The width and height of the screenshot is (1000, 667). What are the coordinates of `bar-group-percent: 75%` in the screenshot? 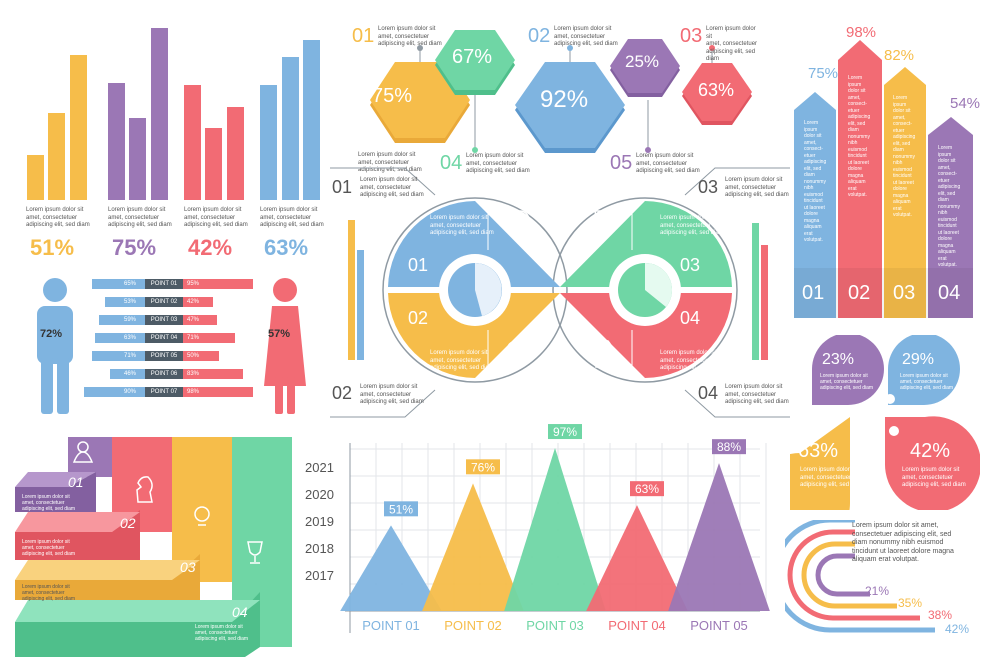 It's located at (134, 247).